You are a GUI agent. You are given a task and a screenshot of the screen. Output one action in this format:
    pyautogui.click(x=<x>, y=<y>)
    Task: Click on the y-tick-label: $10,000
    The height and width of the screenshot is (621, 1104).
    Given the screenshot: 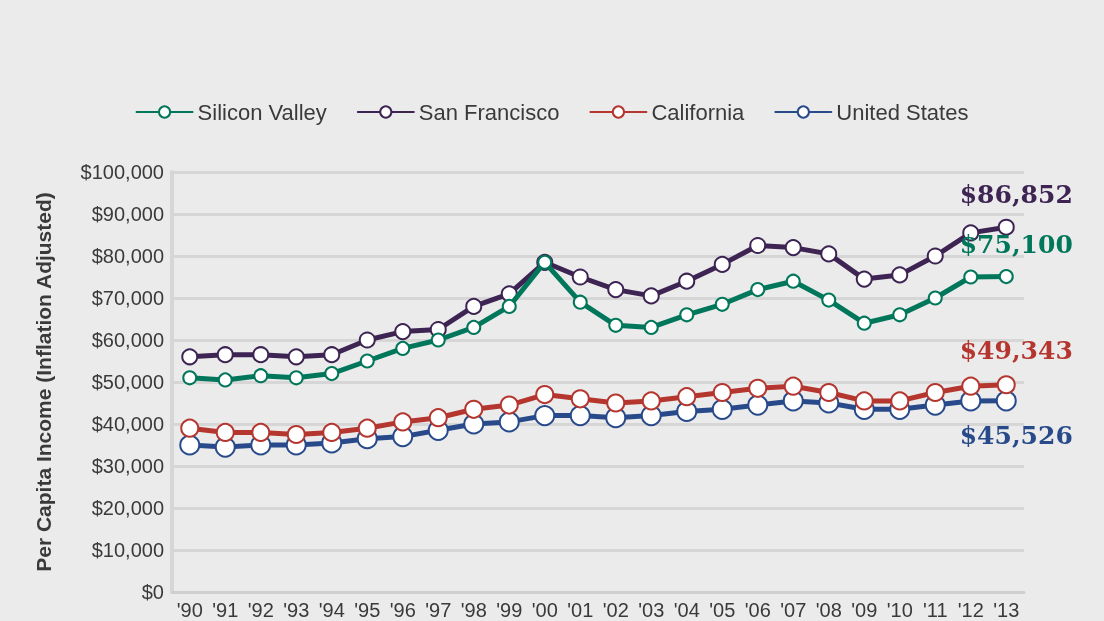 What is the action you would take?
    pyautogui.click(x=127, y=550)
    